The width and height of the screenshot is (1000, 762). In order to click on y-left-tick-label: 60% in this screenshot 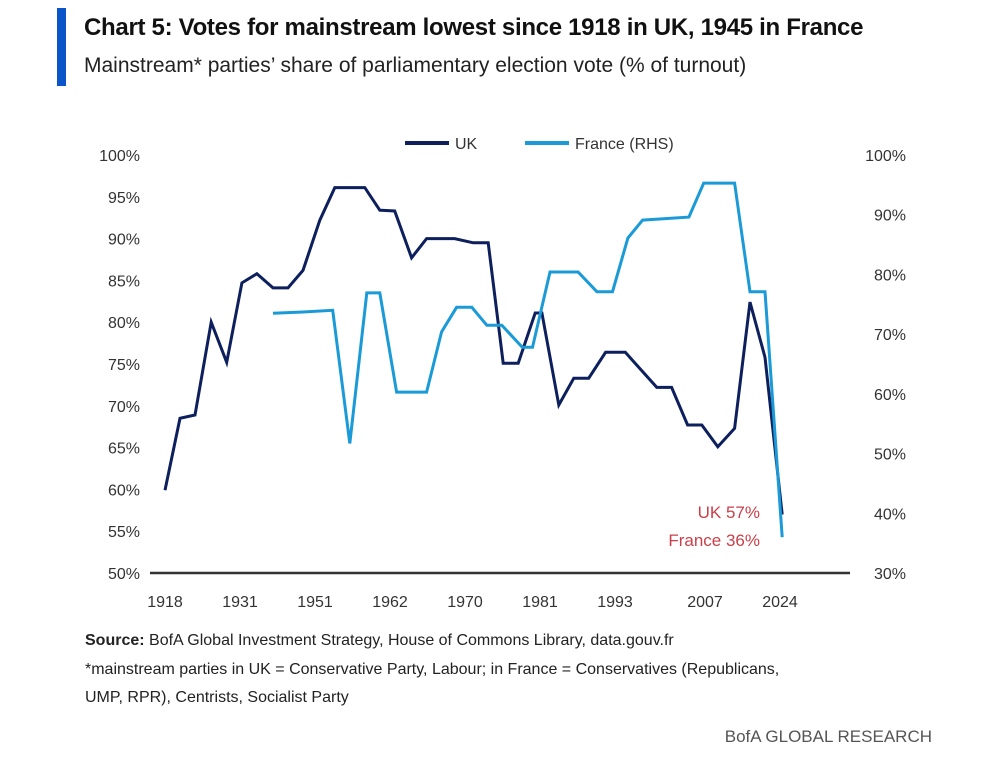, I will do `click(124, 490)`.